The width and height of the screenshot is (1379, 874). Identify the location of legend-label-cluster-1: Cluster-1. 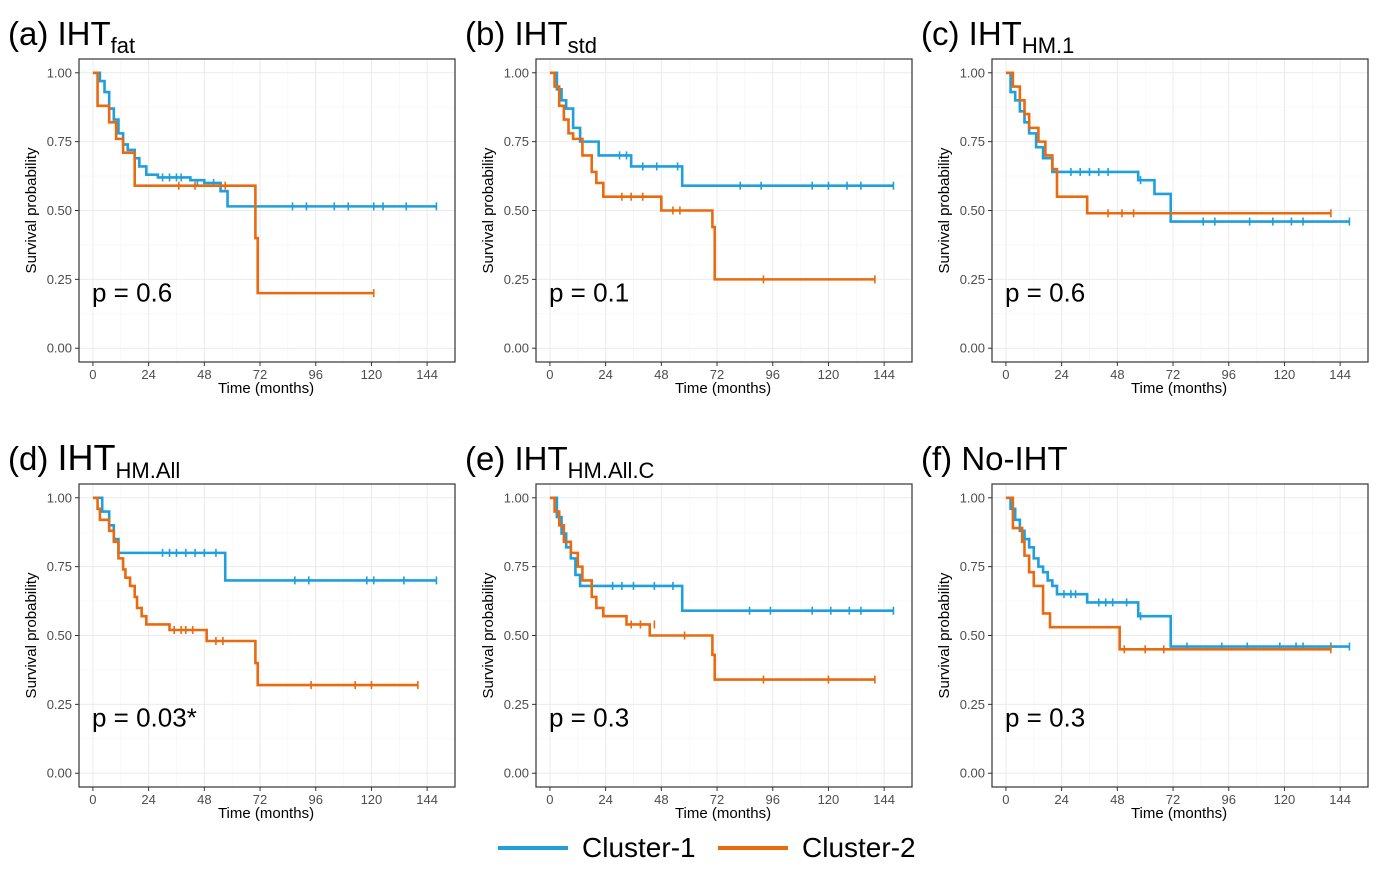
(639, 847).